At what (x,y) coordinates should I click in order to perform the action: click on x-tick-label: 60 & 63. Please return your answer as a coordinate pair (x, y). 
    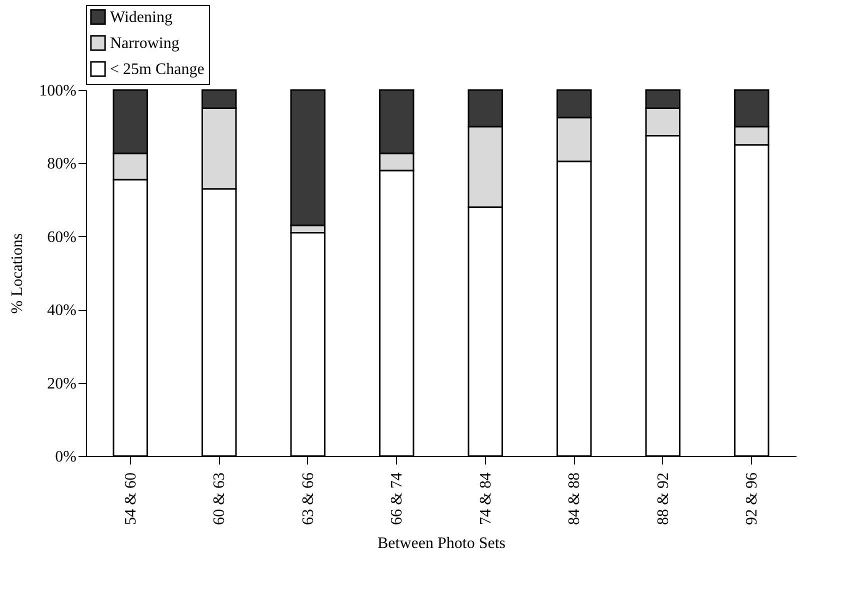
    Looking at the image, I should click on (219, 498).